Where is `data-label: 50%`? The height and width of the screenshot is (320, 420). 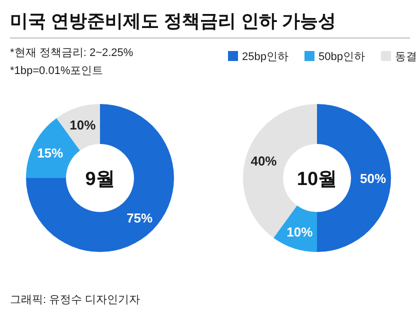 data-label: 50% is located at coordinates (373, 178).